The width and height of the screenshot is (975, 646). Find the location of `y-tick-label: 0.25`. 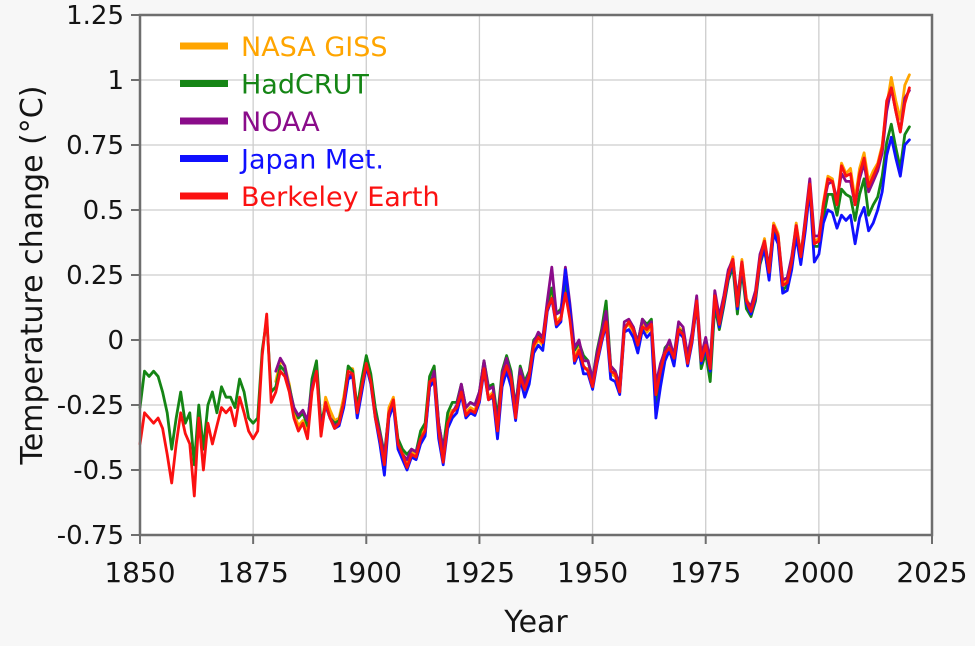

y-tick-label: 0.25 is located at coordinates (95, 276).